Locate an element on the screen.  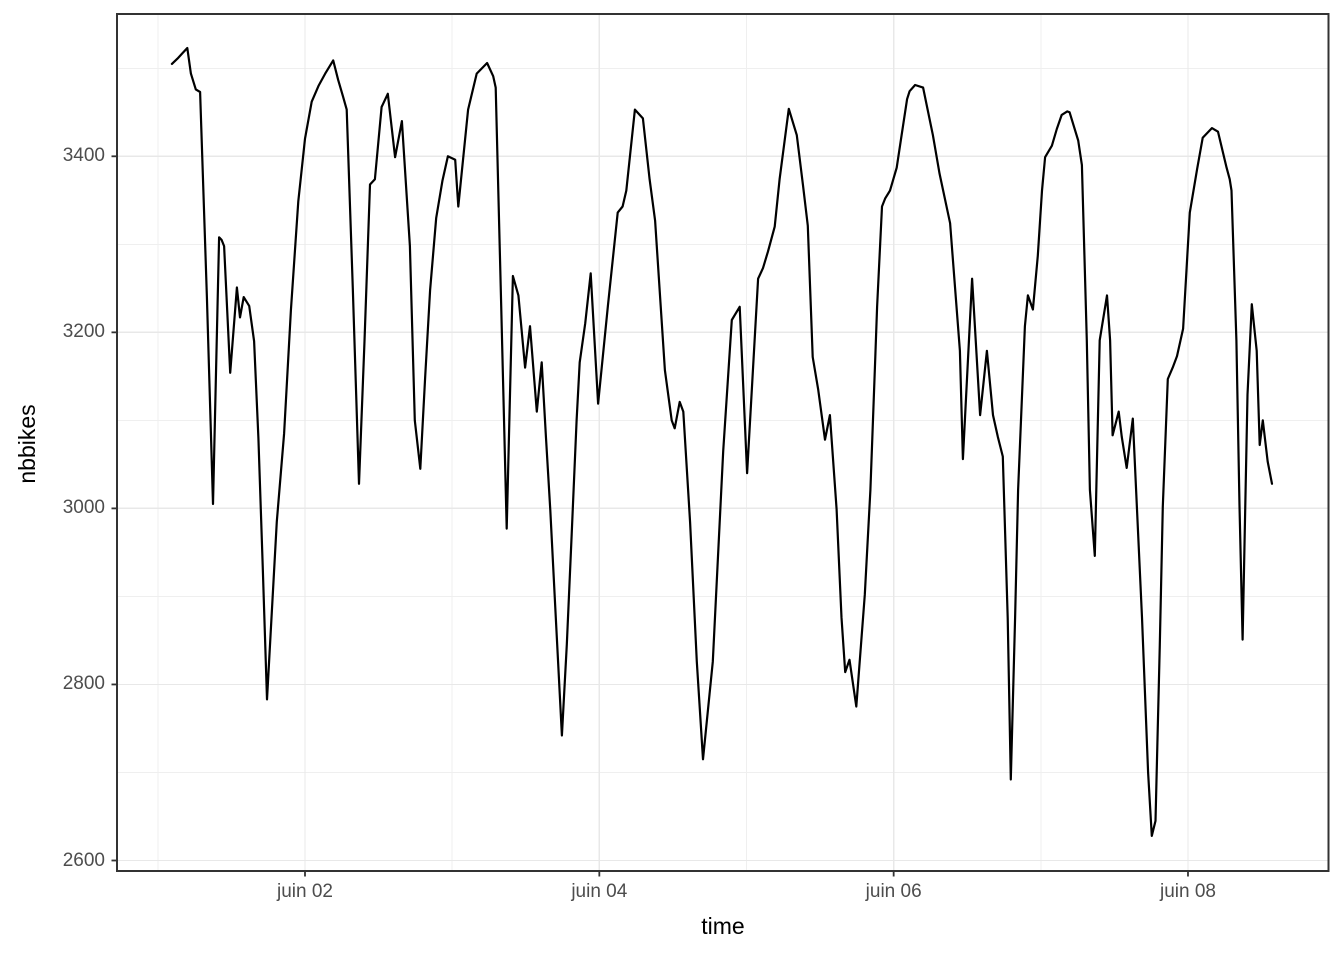
x-tick-label-juin-02: juin 02 is located at coordinates (304, 891).